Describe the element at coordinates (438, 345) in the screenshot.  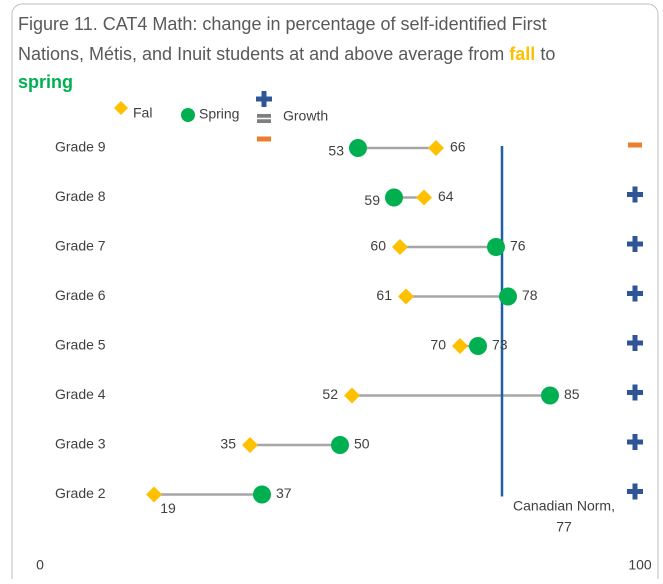
I see `value-label: 70` at that location.